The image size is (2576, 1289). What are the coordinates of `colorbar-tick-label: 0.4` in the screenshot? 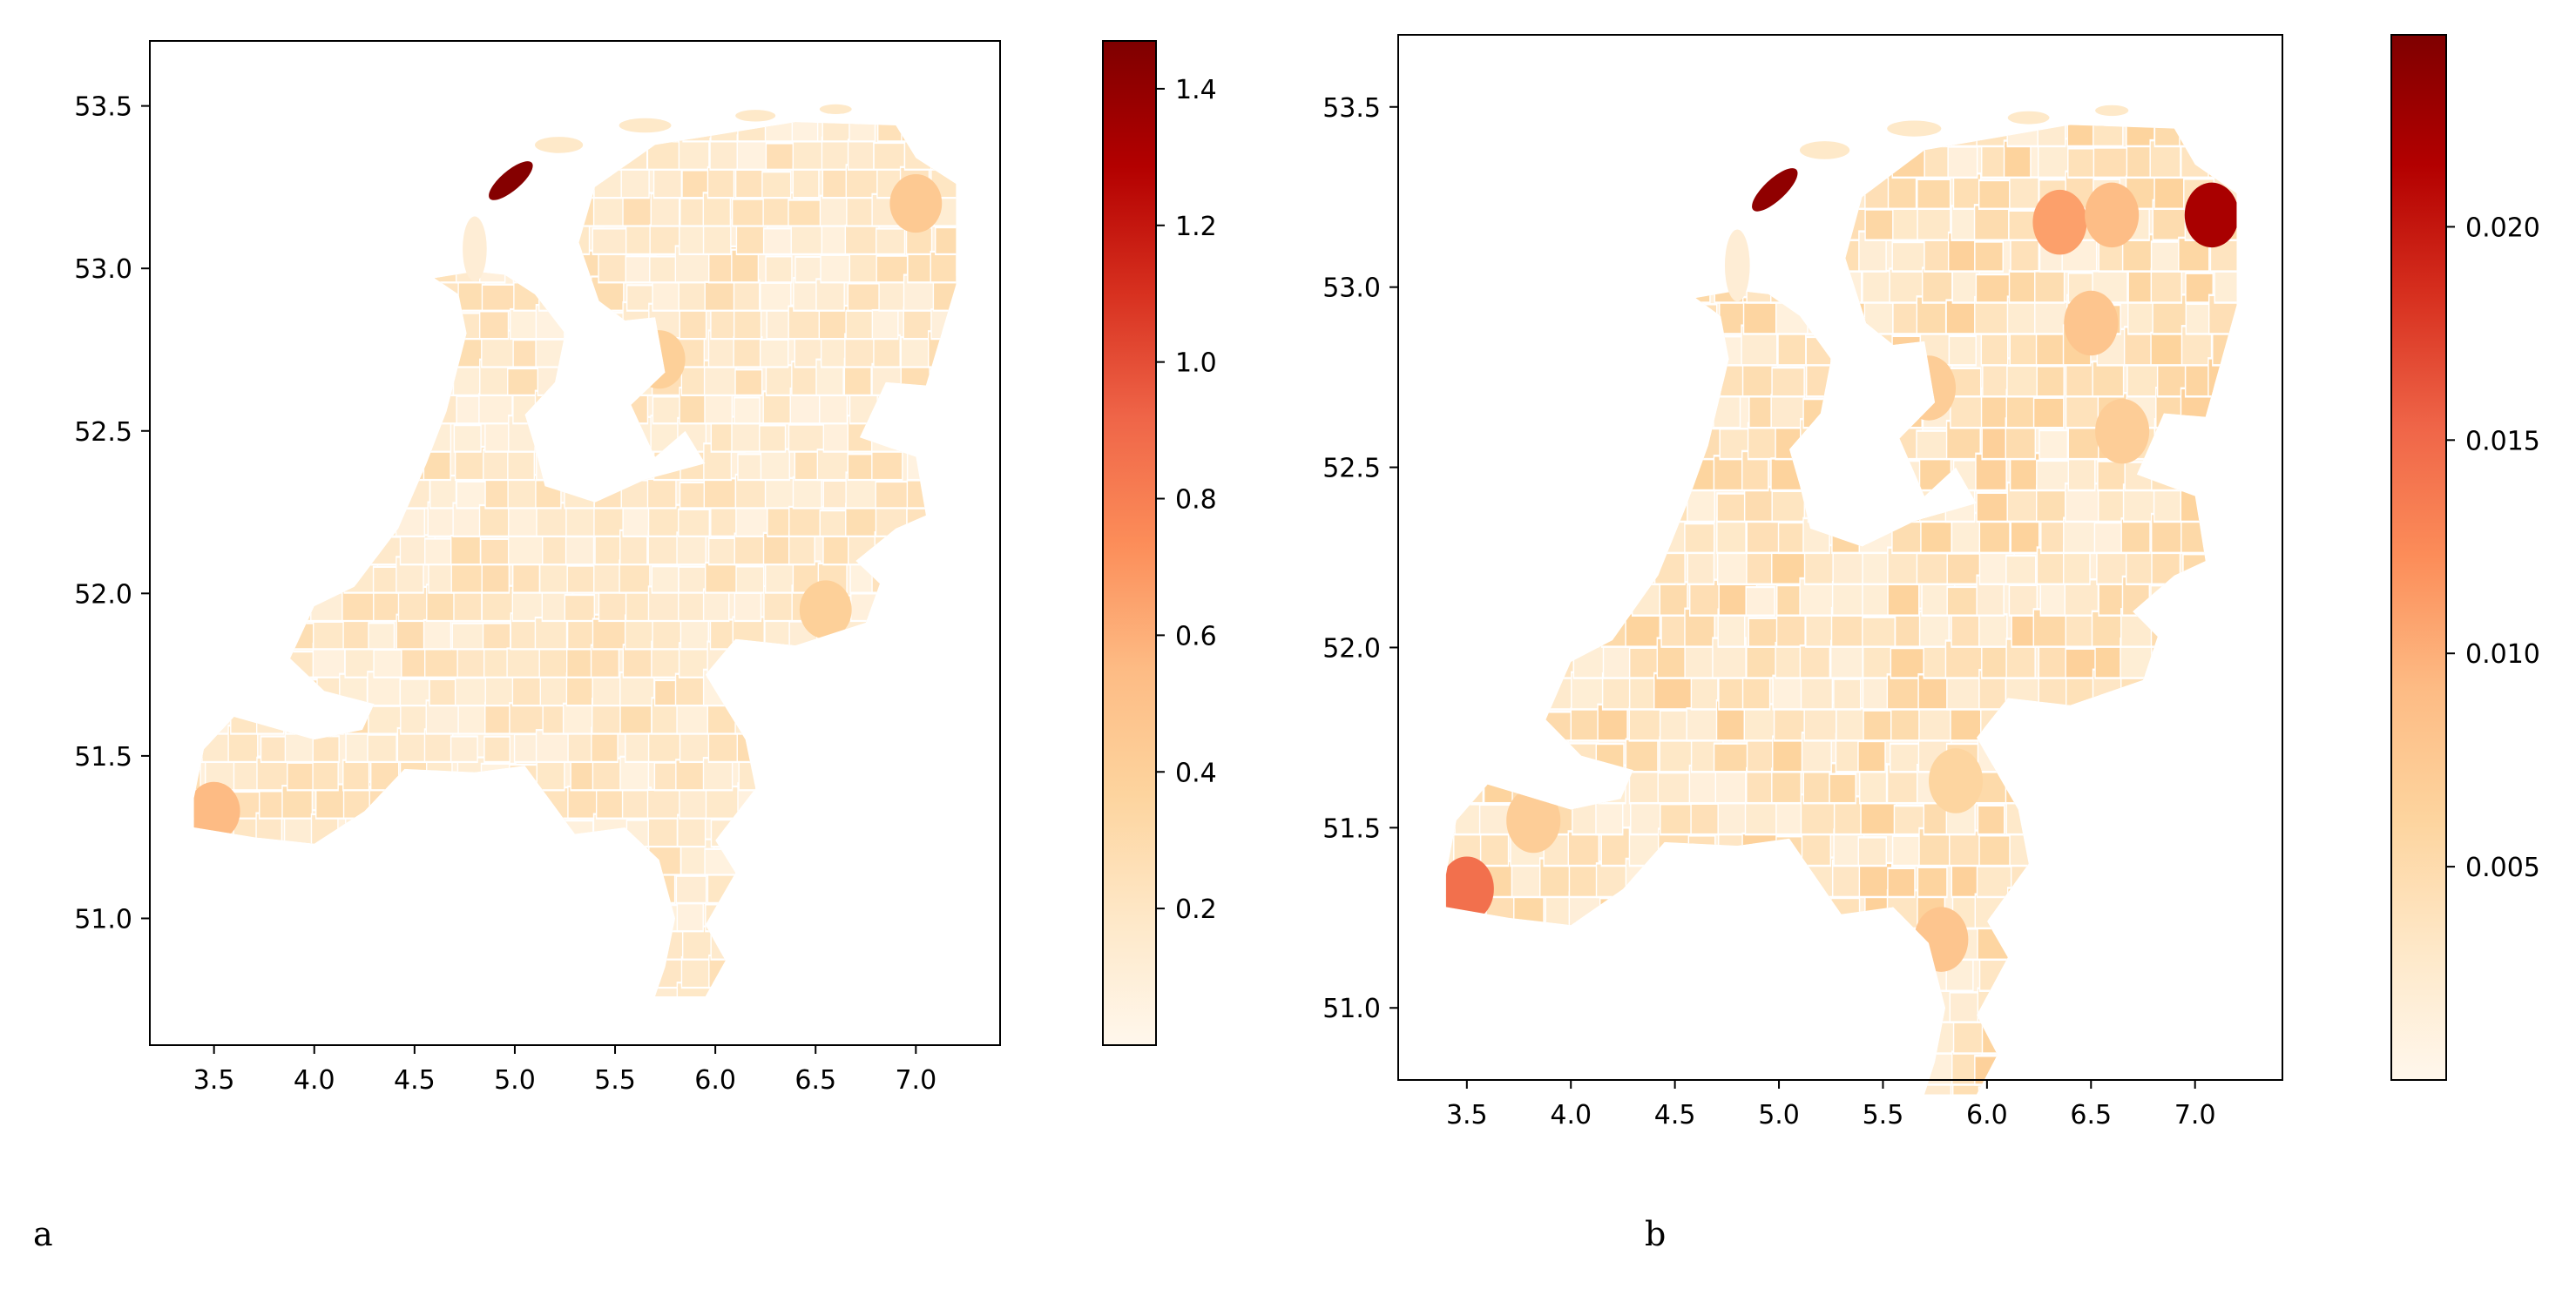 It's located at (1196, 773).